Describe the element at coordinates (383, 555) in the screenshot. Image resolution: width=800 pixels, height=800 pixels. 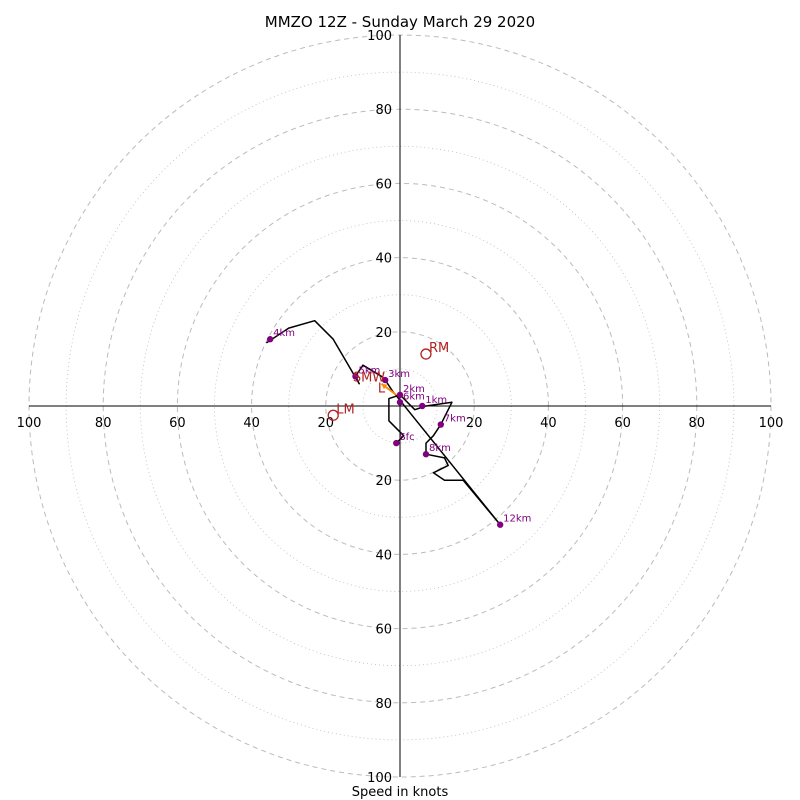
I see `tick-label-down-40: 40` at that location.